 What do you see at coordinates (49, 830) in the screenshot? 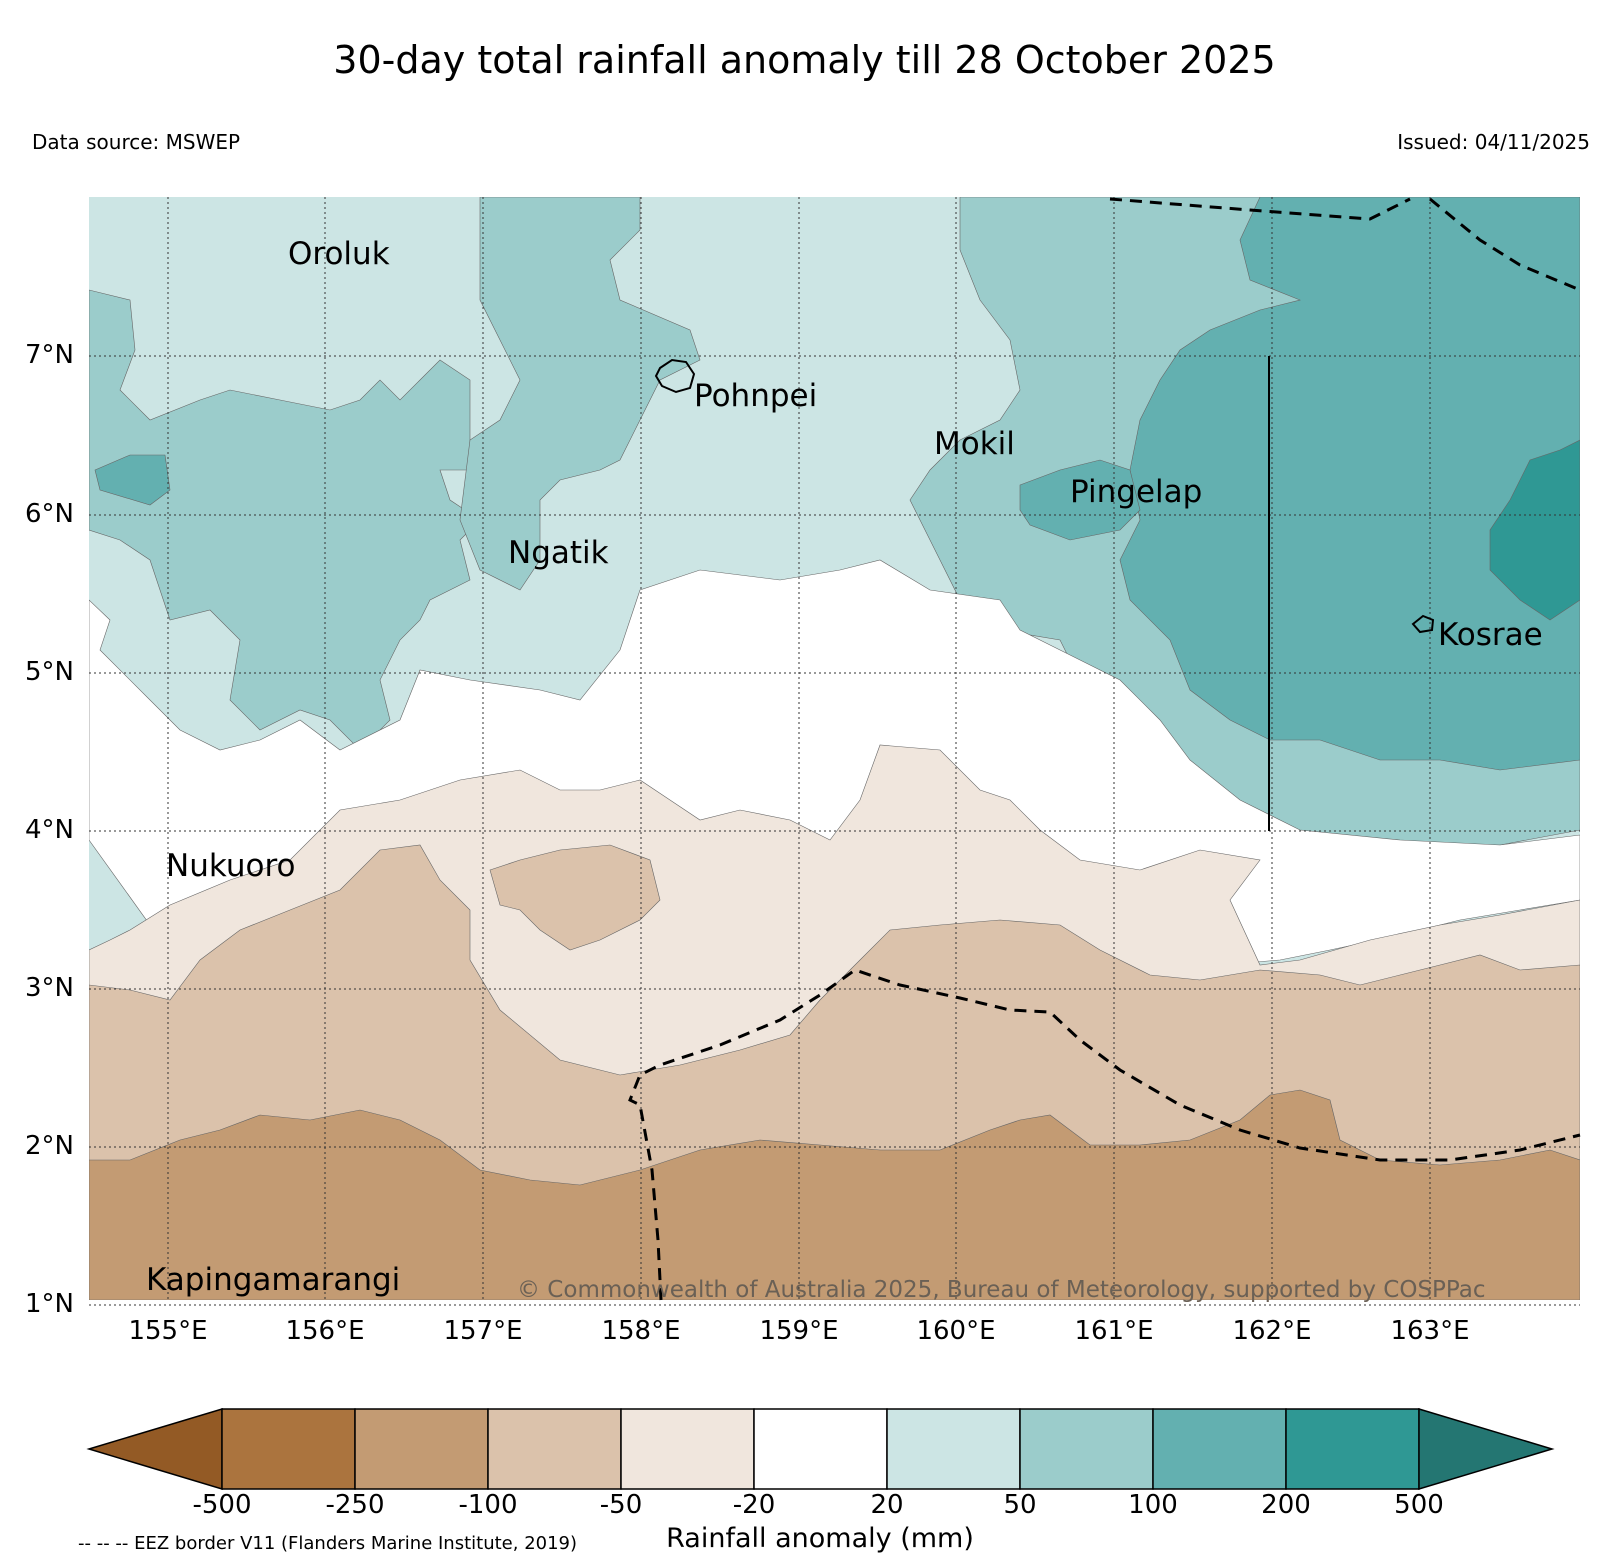
I see `lat-tick-4n: 4°N` at bounding box center [49, 830].